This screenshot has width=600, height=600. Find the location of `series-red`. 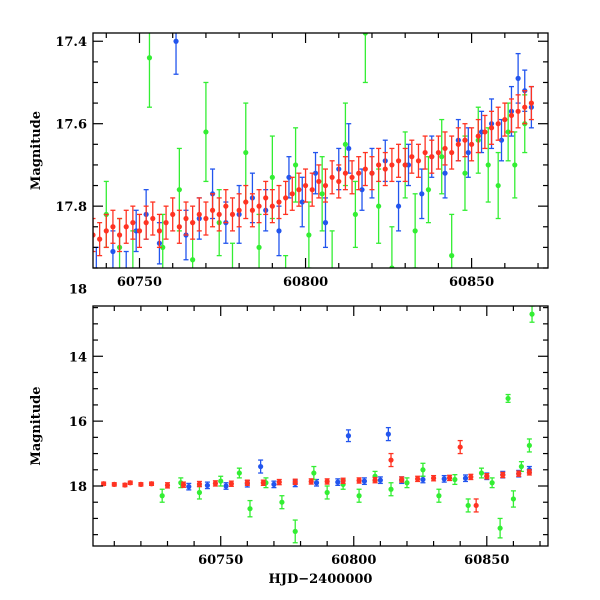

series-red is located at coordinates (316, 476).